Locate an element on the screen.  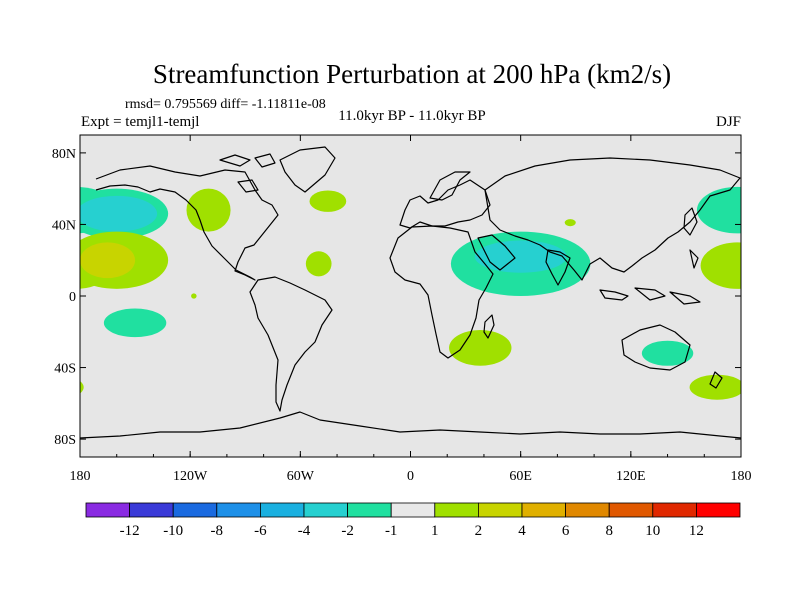
coastline-australia is located at coordinates (656, 347).